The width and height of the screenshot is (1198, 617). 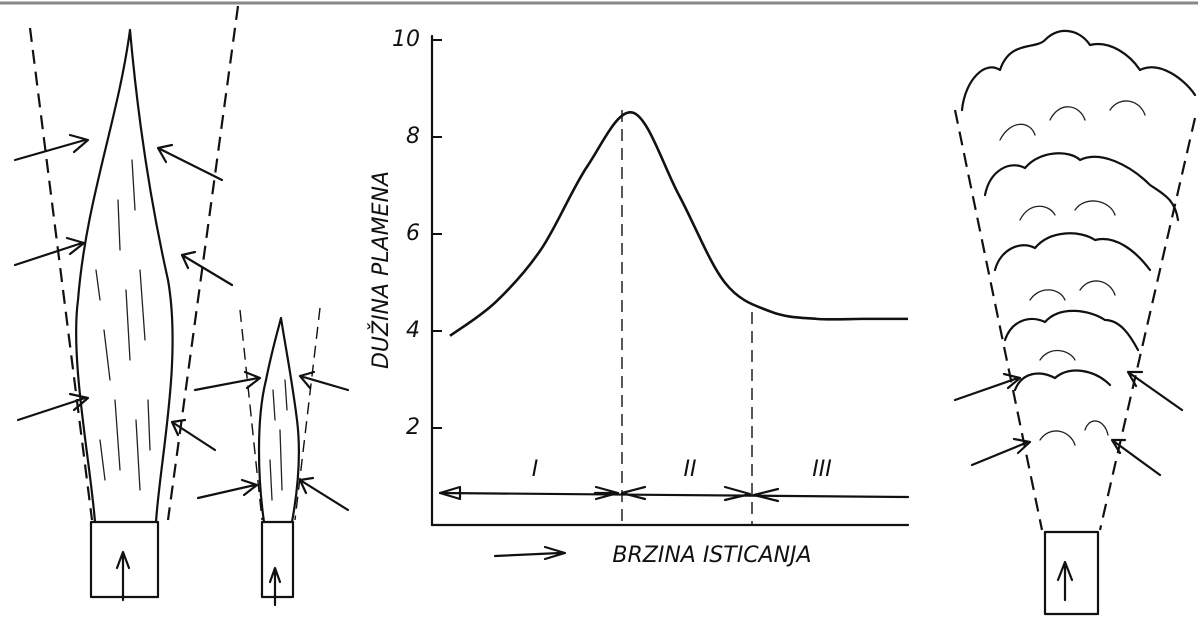 What do you see at coordinates (535, 469) in the screenshot?
I see `region-label: I` at bounding box center [535, 469].